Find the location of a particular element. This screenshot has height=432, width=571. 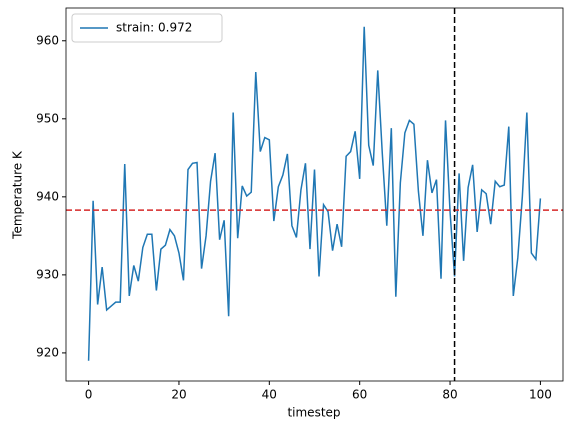

legend-label: strain: 0.972 is located at coordinates (154, 28).